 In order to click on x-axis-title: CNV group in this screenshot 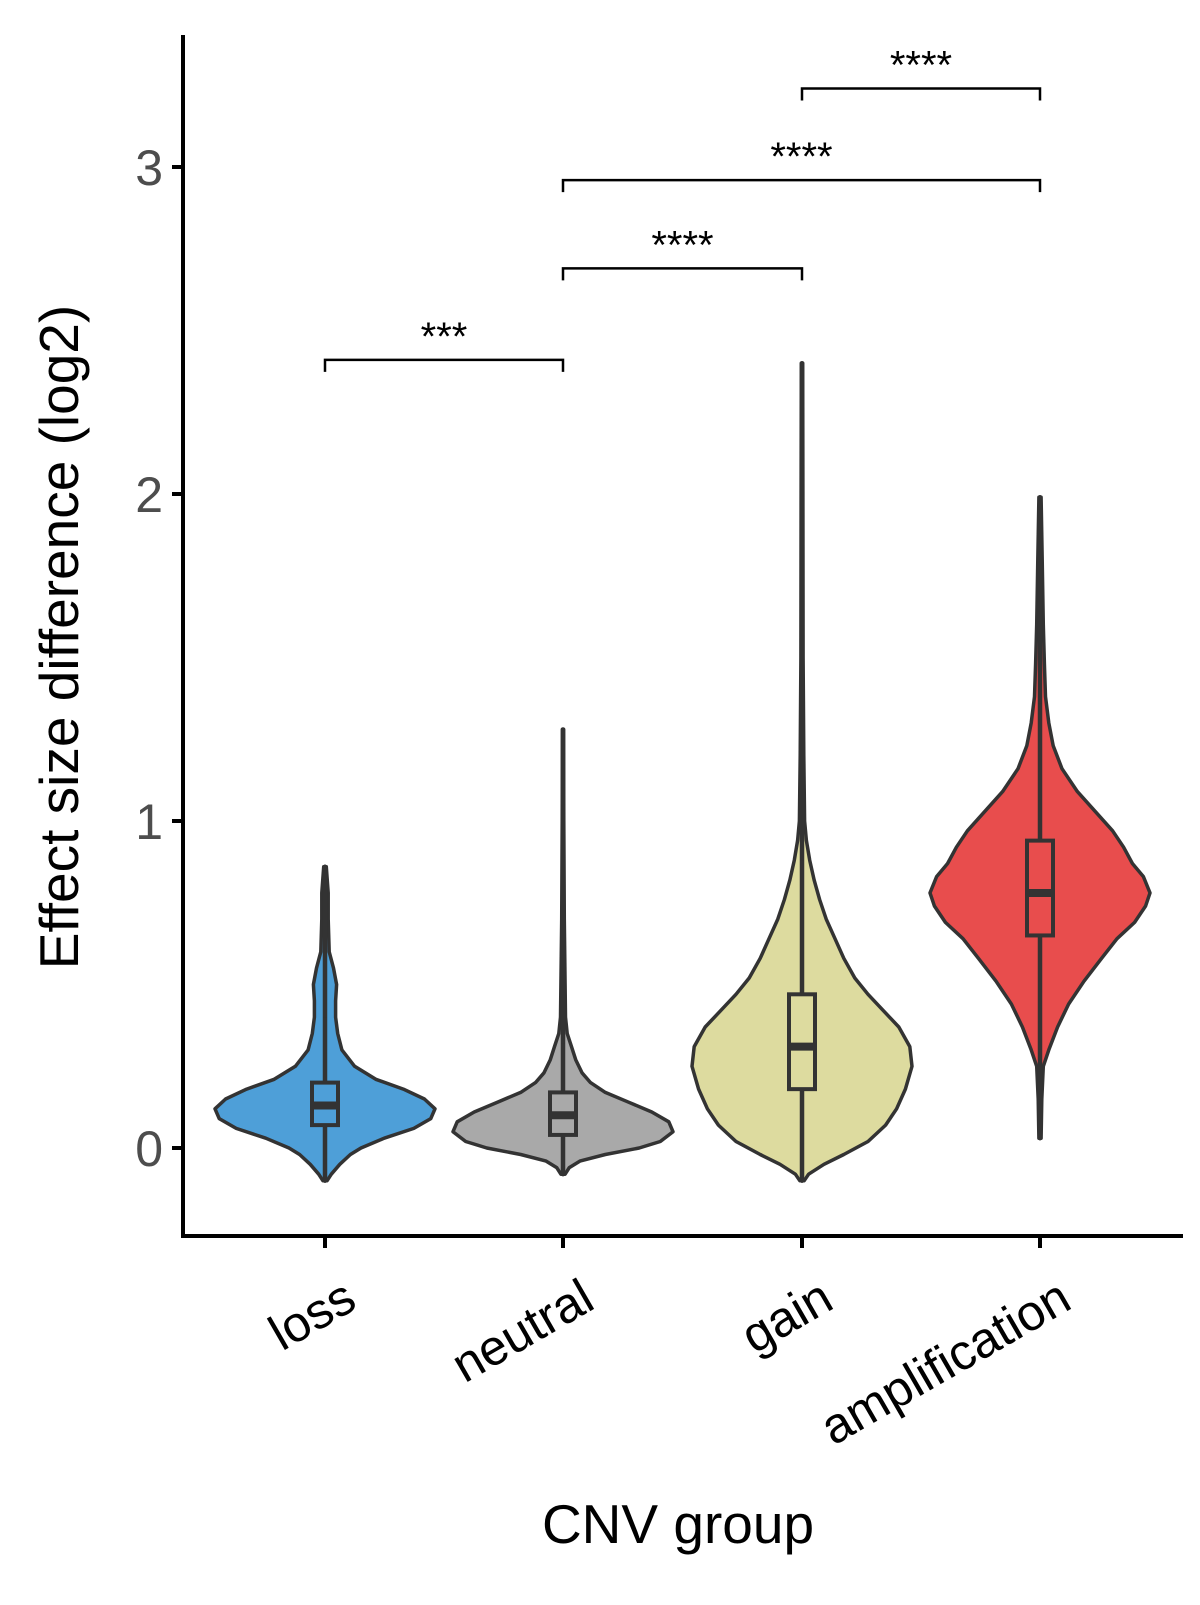, I will do `click(678, 1524)`.